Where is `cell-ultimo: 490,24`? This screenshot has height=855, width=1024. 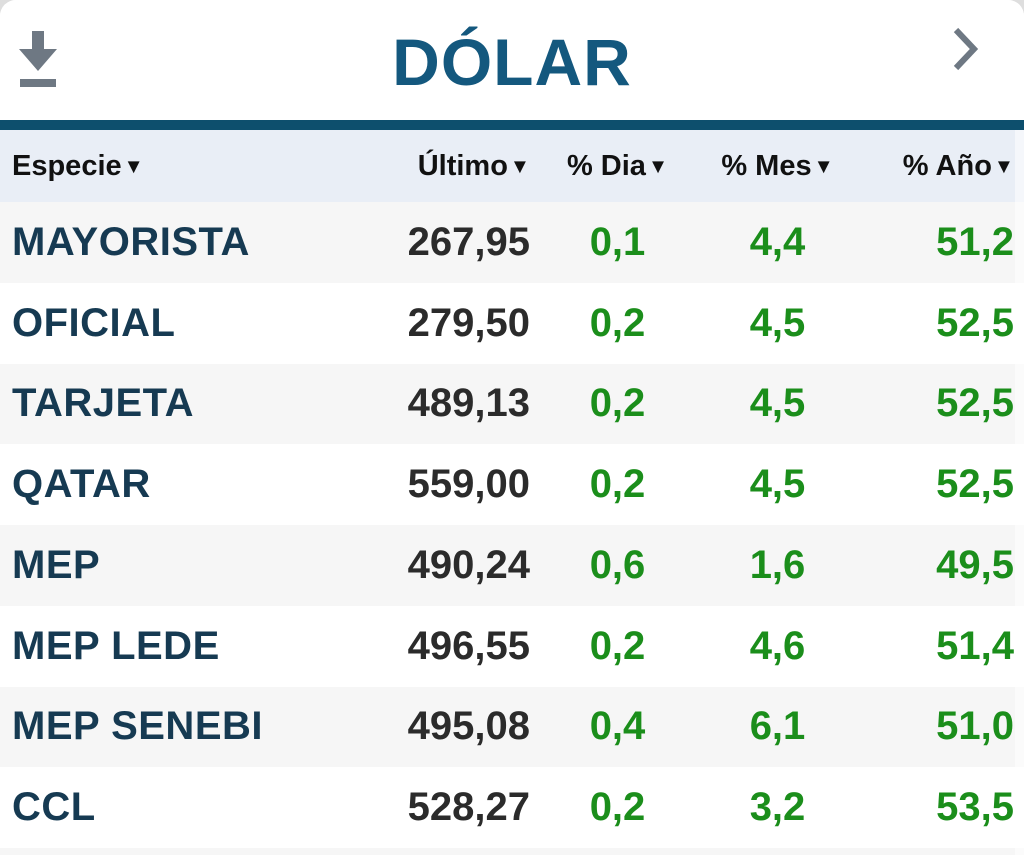 cell-ultimo: 490,24 is located at coordinates (468, 564).